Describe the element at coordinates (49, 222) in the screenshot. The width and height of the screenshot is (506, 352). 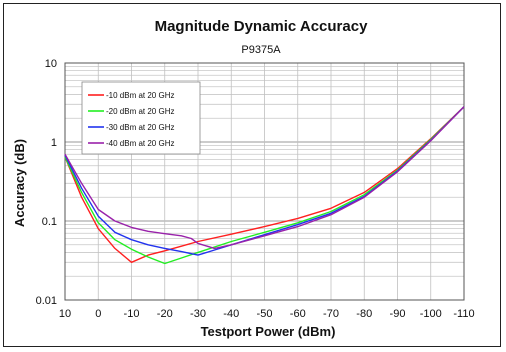
I see `y-tick-label: 0.1` at that location.